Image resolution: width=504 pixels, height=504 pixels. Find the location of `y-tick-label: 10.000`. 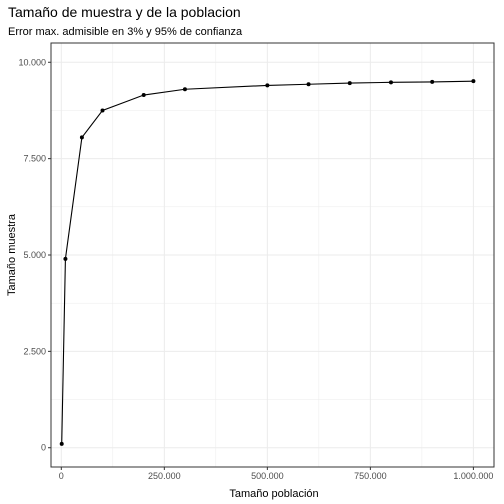

y-tick-label: 10.000 is located at coordinates (32, 62).